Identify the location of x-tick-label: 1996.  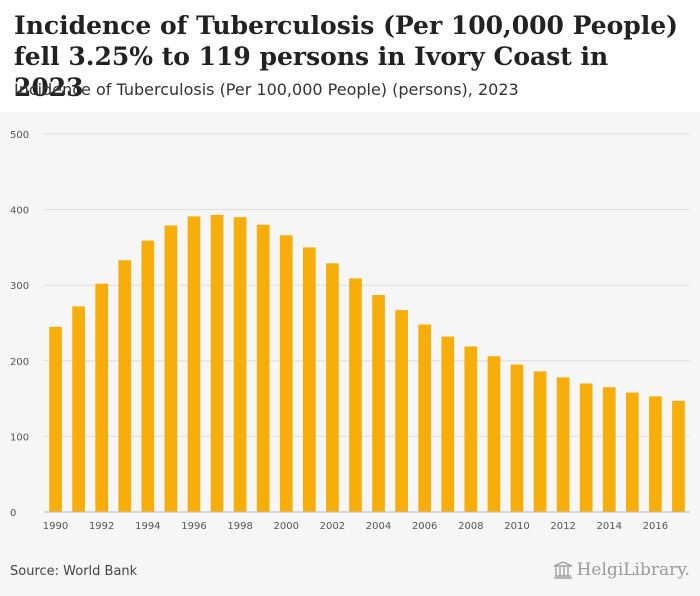
(193, 526).